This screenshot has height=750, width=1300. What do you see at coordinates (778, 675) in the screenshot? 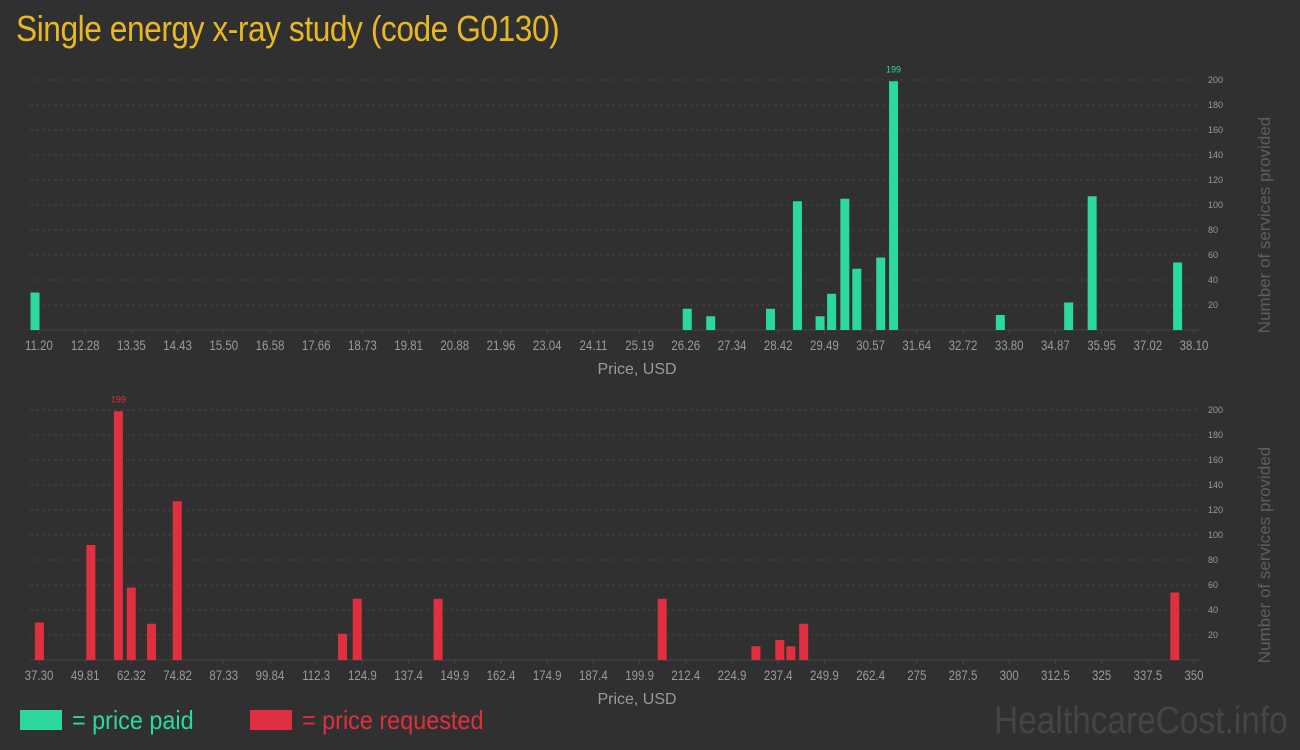
I see `x-tick-label-requested: 237.4` at bounding box center [778, 675].